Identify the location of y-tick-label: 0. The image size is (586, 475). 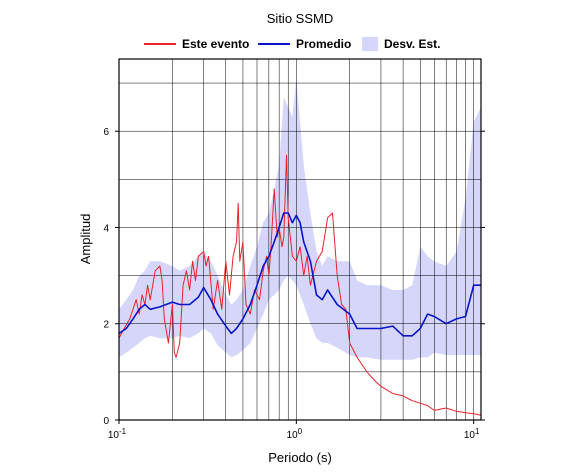
(106, 421).